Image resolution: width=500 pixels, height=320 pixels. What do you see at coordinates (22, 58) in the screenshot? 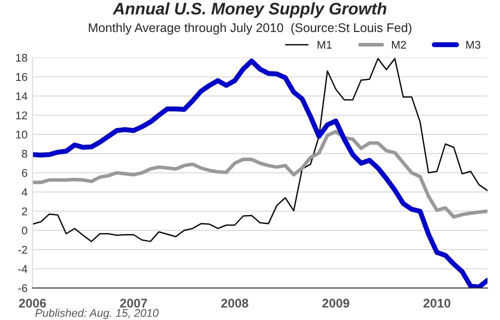
I see `y-tick-label: 18` at bounding box center [22, 58].